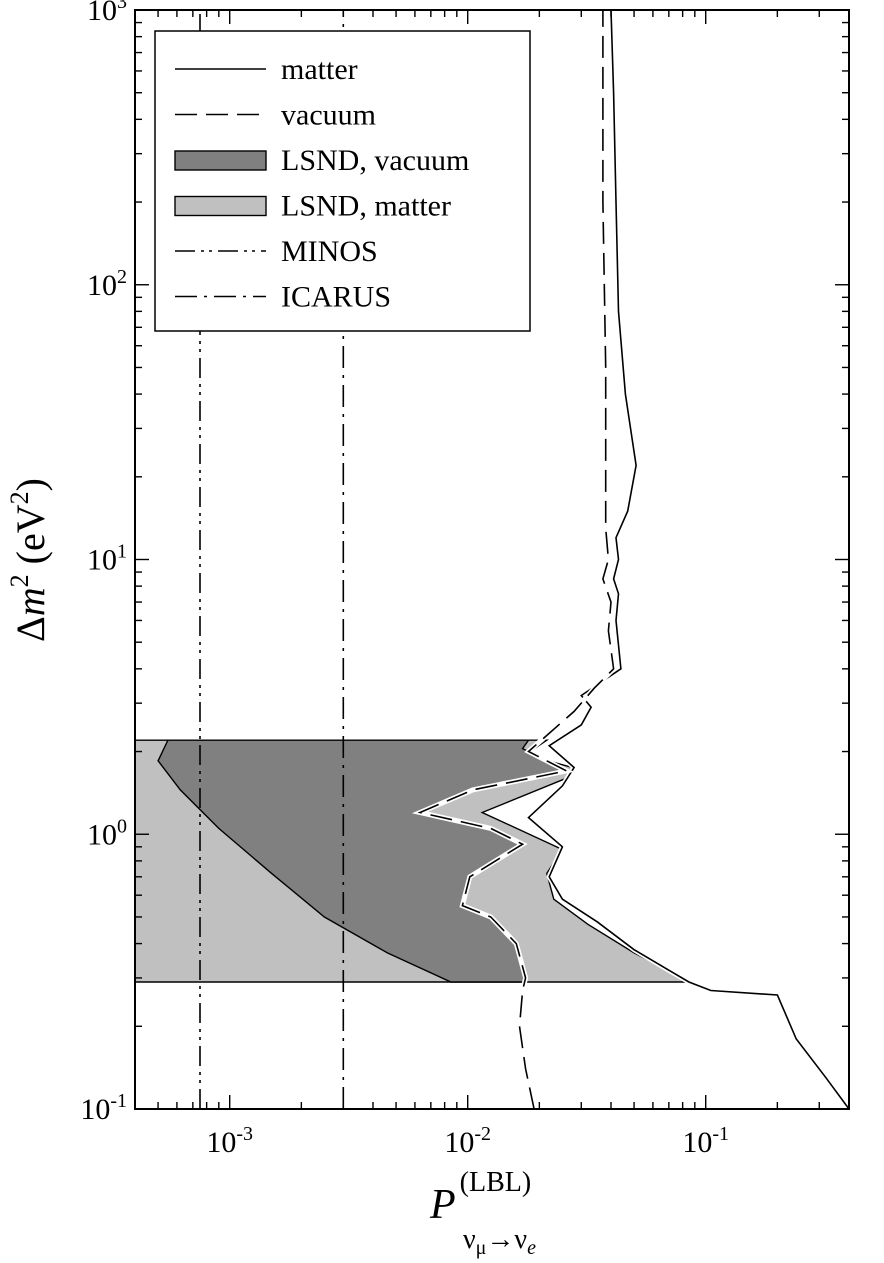 The height and width of the screenshot is (1263, 884). What do you see at coordinates (220, 206) in the screenshot?
I see `legend-swatch-lsnd-matter` at bounding box center [220, 206].